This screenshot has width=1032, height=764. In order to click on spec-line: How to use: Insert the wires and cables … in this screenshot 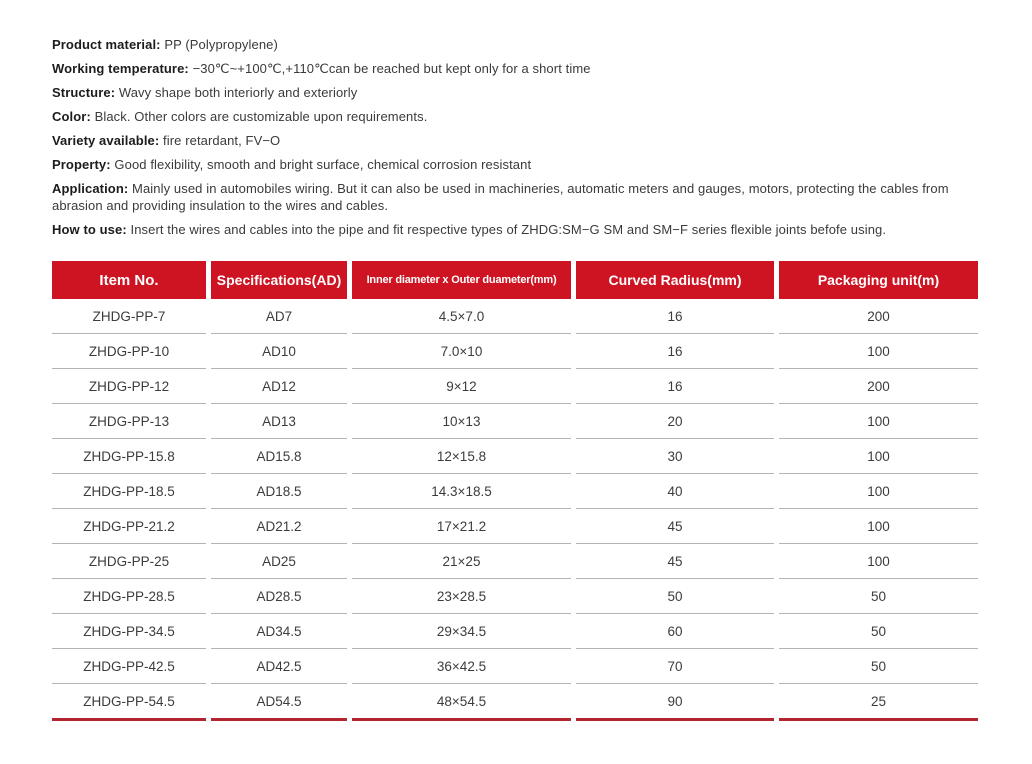, I will do `click(516, 229)`.